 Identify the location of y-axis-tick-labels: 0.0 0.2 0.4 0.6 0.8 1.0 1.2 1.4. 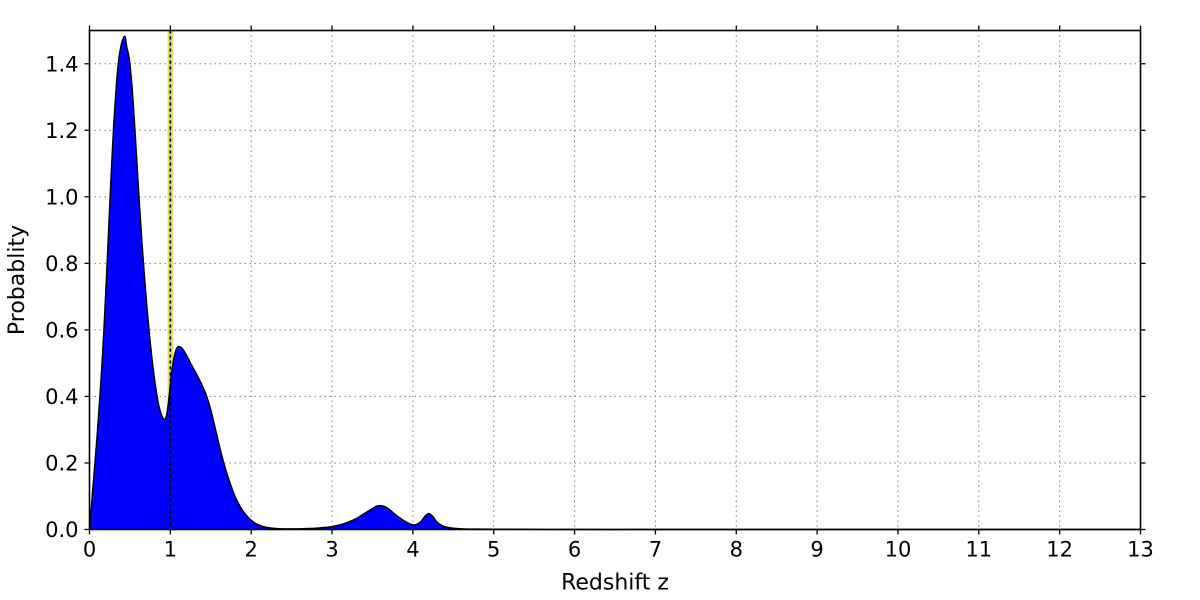
(61, 297).